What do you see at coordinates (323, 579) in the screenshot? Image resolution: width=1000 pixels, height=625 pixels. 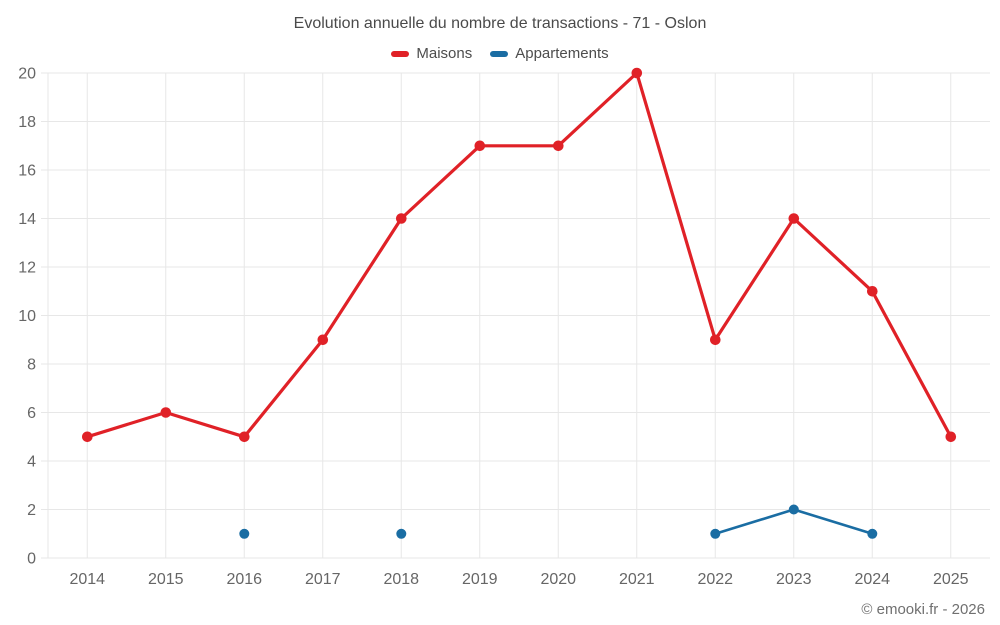 I see `x-axis-tick-label: 2017` at bounding box center [323, 579].